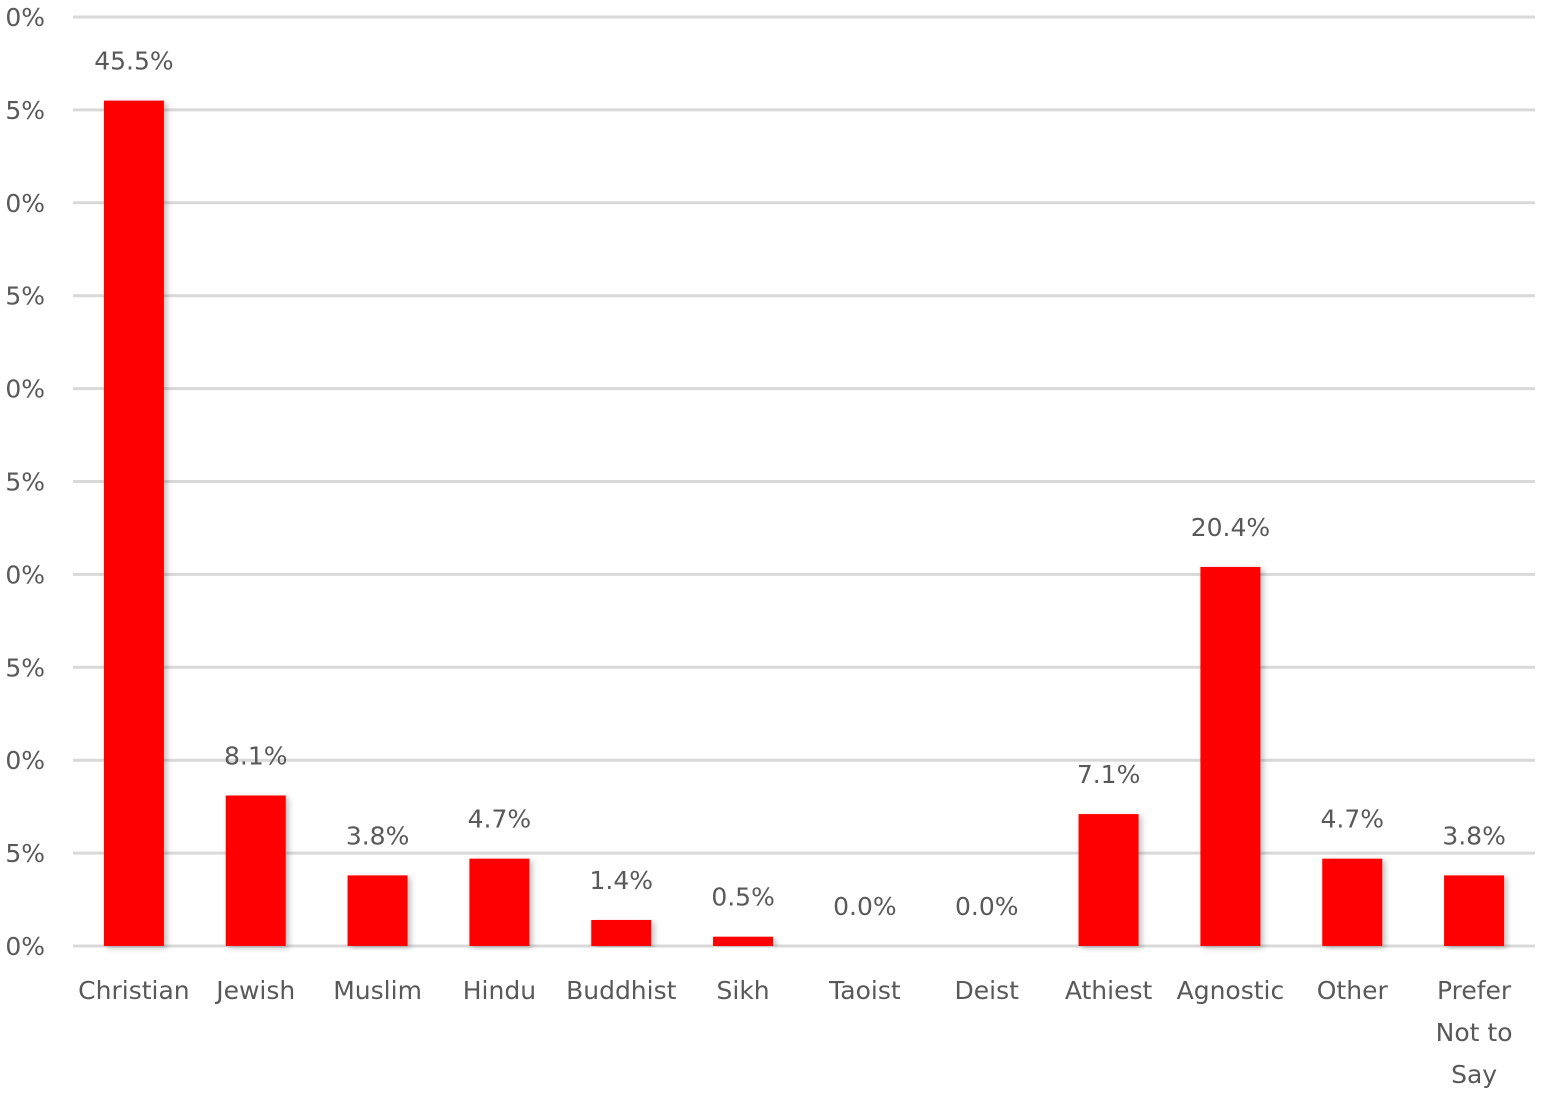  I want to click on value-label: 1.4%, so click(621, 880).